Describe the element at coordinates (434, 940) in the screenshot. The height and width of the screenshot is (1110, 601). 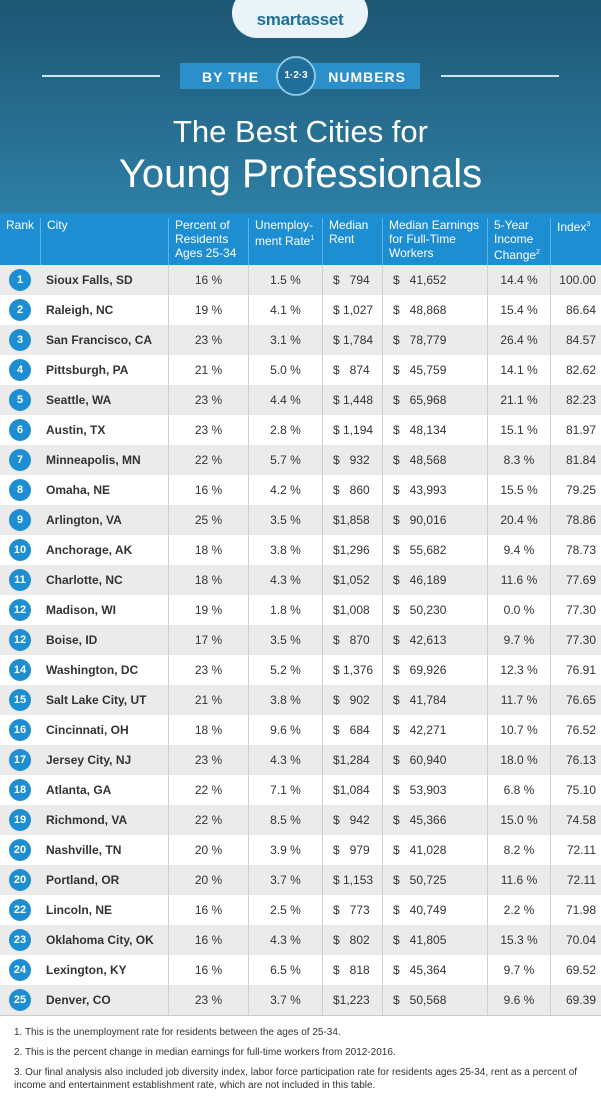
I see `table-cell: $ 41,805` at that location.